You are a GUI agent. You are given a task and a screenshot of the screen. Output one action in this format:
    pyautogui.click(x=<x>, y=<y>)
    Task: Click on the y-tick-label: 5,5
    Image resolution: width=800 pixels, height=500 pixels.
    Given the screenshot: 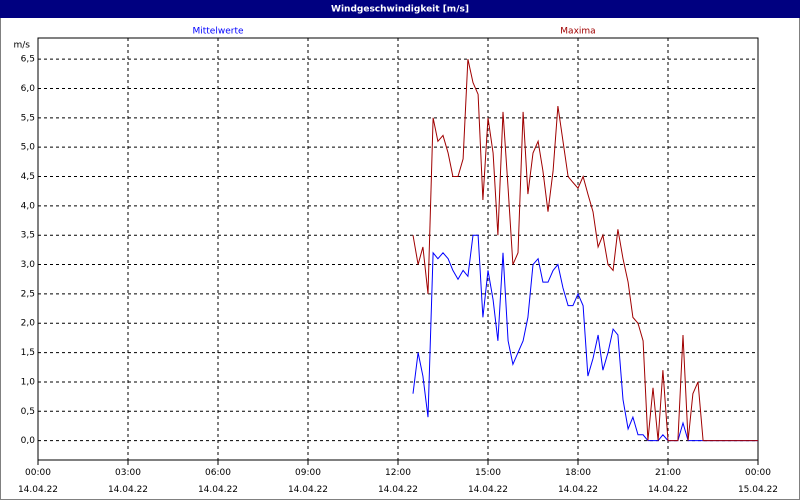 What is the action you would take?
    pyautogui.click(x=28, y=118)
    